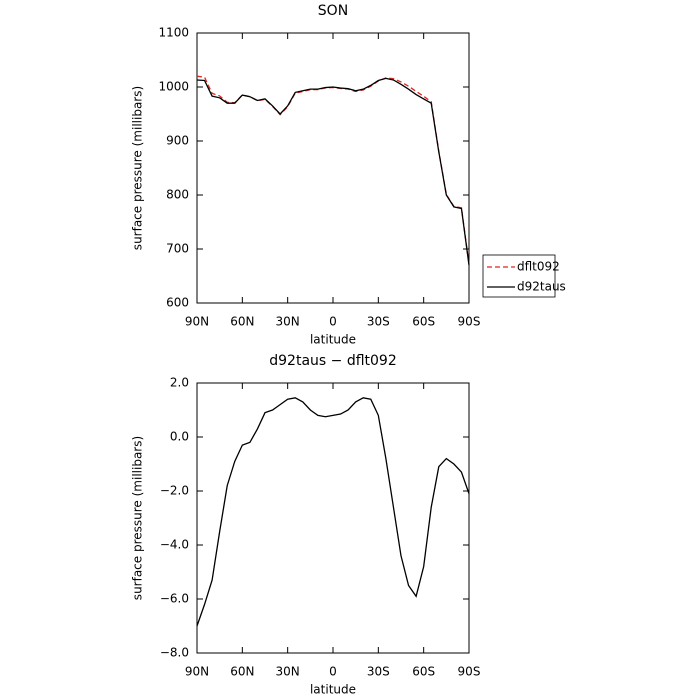 Image resolution: width=700 pixels, height=700 pixels. What do you see at coordinates (179, 383) in the screenshot?
I see `y-tick-label: 2.0` at bounding box center [179, 383].